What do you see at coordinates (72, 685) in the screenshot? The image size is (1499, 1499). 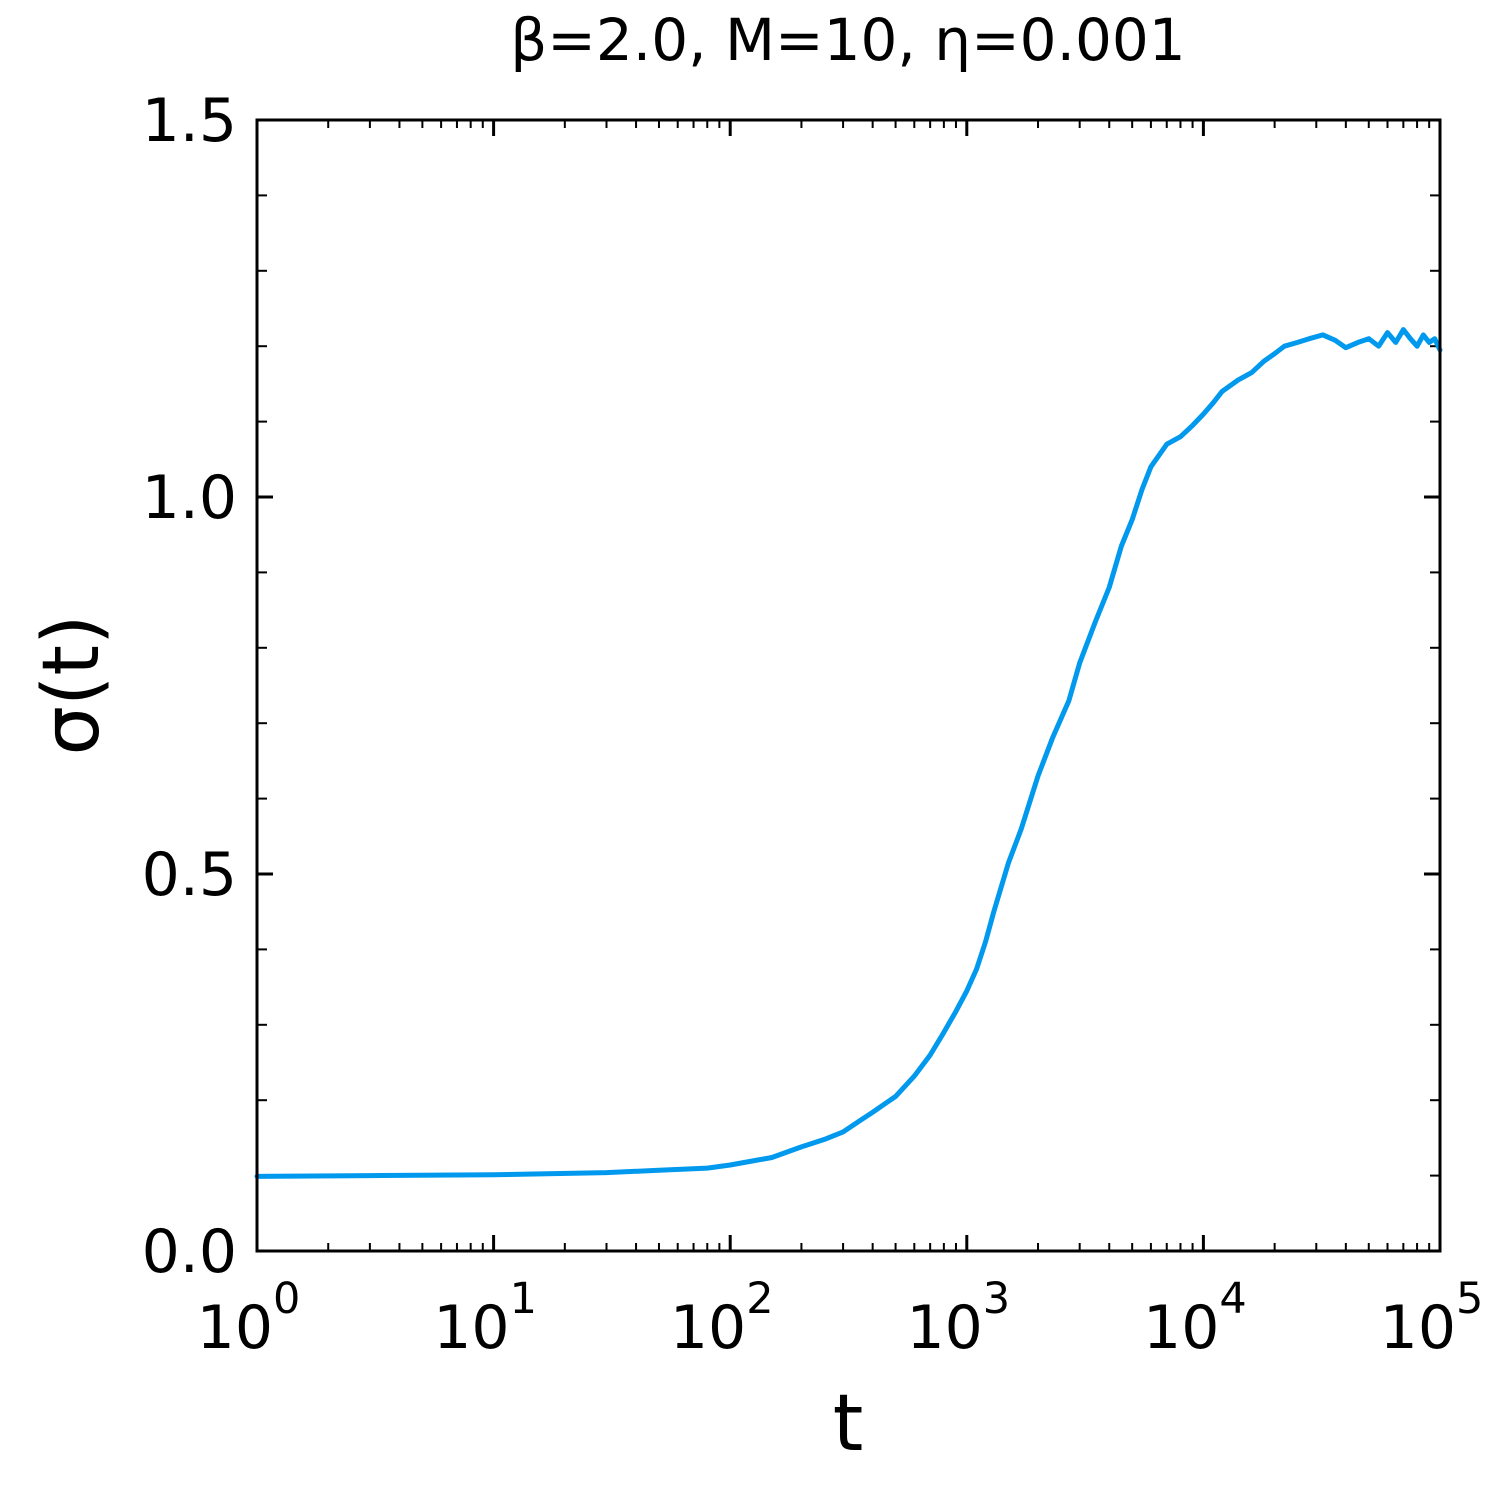 I see `y-axis-title: σ(t)` at bounding box center [72, 685].